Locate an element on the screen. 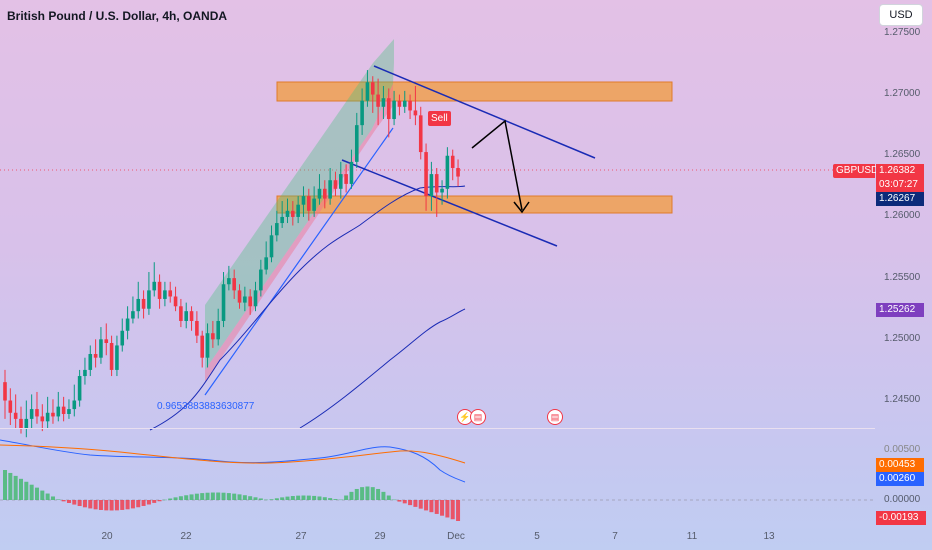  ascending-channel-lower is located at coordinates (299, 233).